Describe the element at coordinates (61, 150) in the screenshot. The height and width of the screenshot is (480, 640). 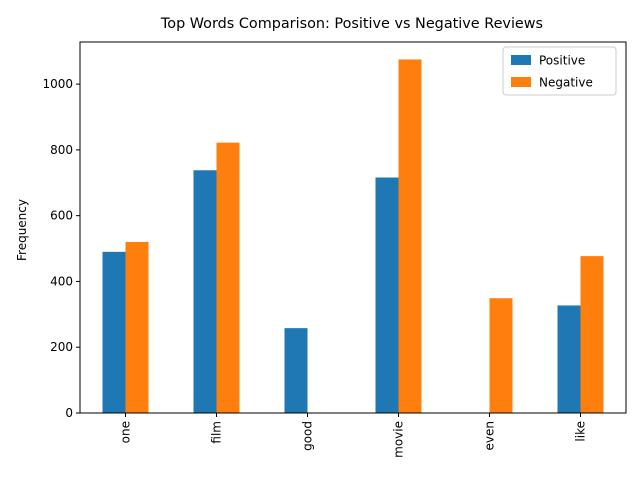
I see `y-tick-label: 800` at that location.